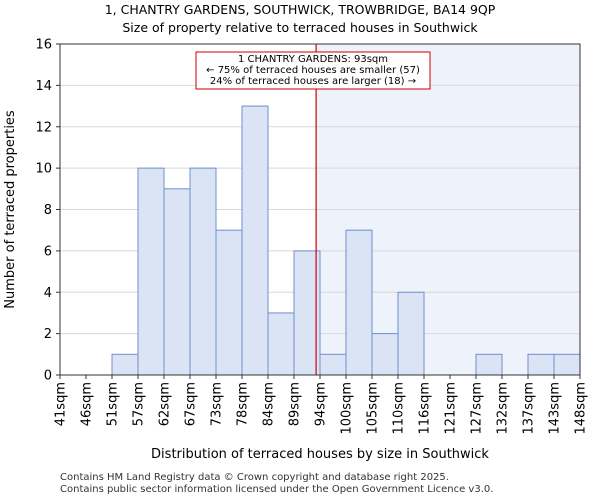 This screenshot has height=500, width=600. I want to click on y-tick-label: 12, so click(43, 127).